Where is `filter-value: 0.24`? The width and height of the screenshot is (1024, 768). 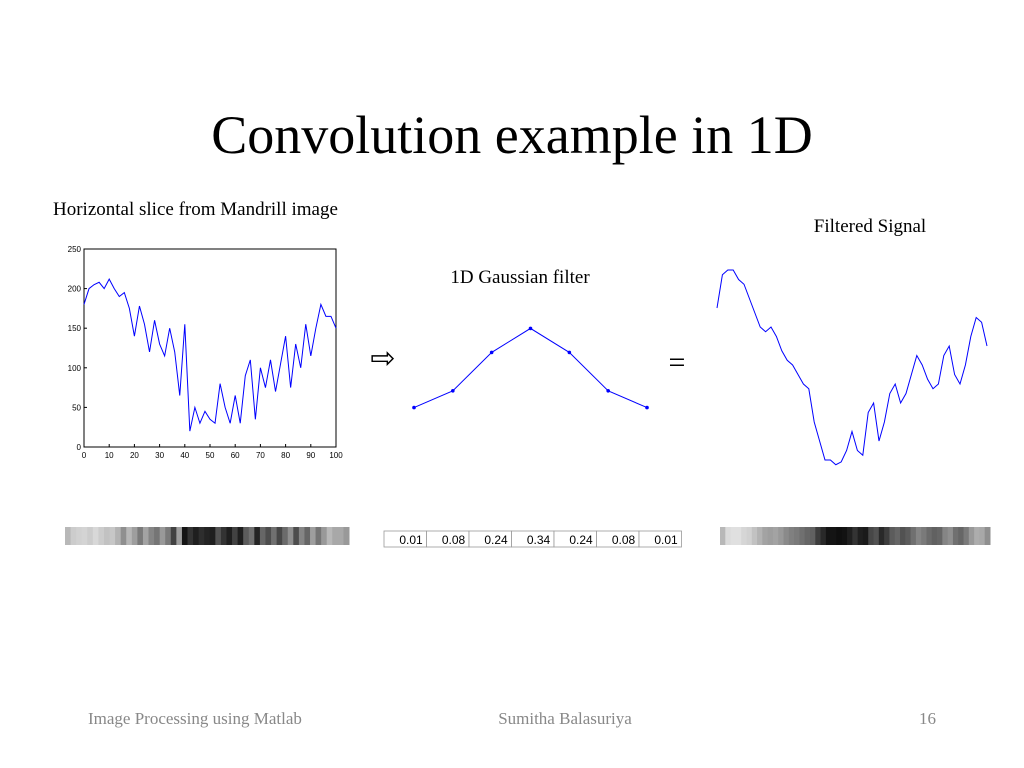 filter-value: 0.24 is located at coordinates (581, 540).